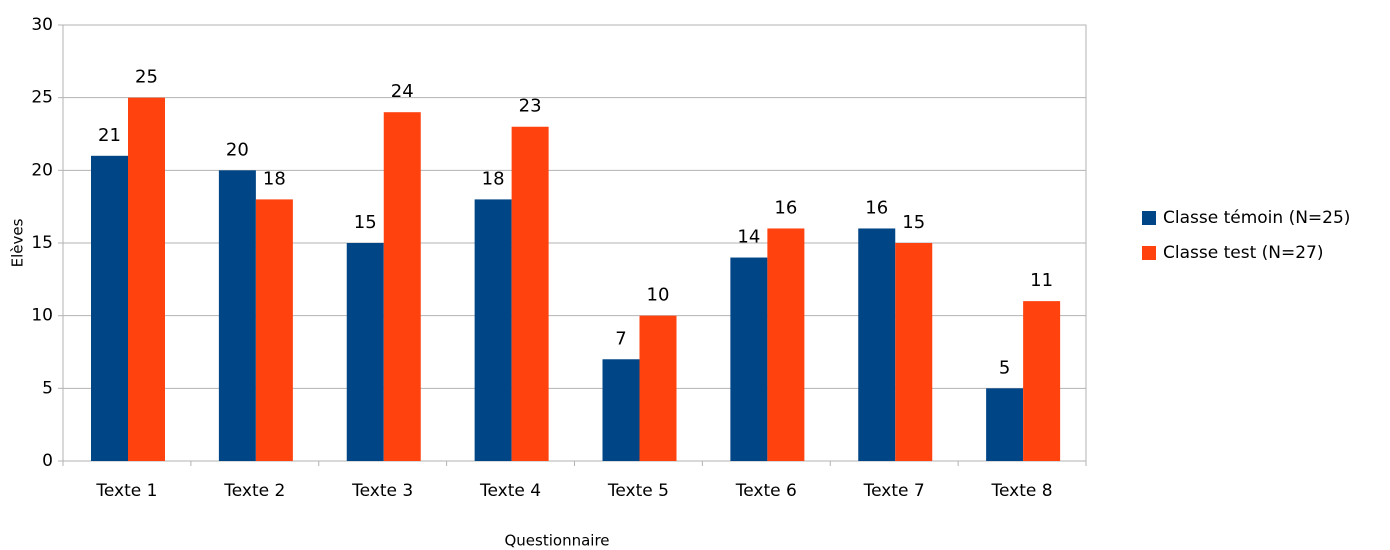  What do you see at coordinates (42, 243) in the screenshot?
I see `y-tick-label: 15` at bounding box center [42, 243].